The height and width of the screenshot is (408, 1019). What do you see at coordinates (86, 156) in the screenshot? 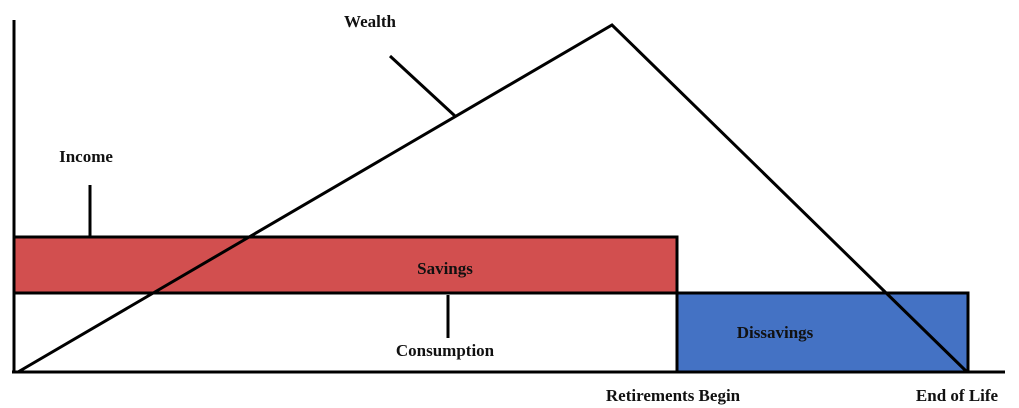
I see `income-label: Income` at bounding box center [86, 156].